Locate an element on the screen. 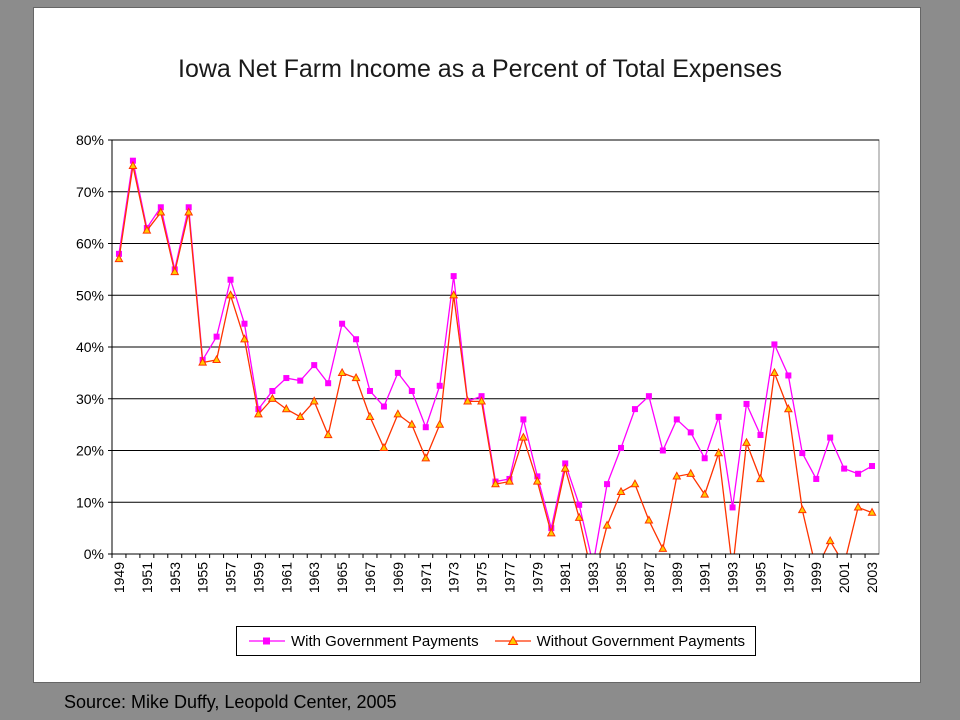 The width and height of the screenshot is (960, 720). x-tick-label: 1951 is located at coordinates (147, 577).